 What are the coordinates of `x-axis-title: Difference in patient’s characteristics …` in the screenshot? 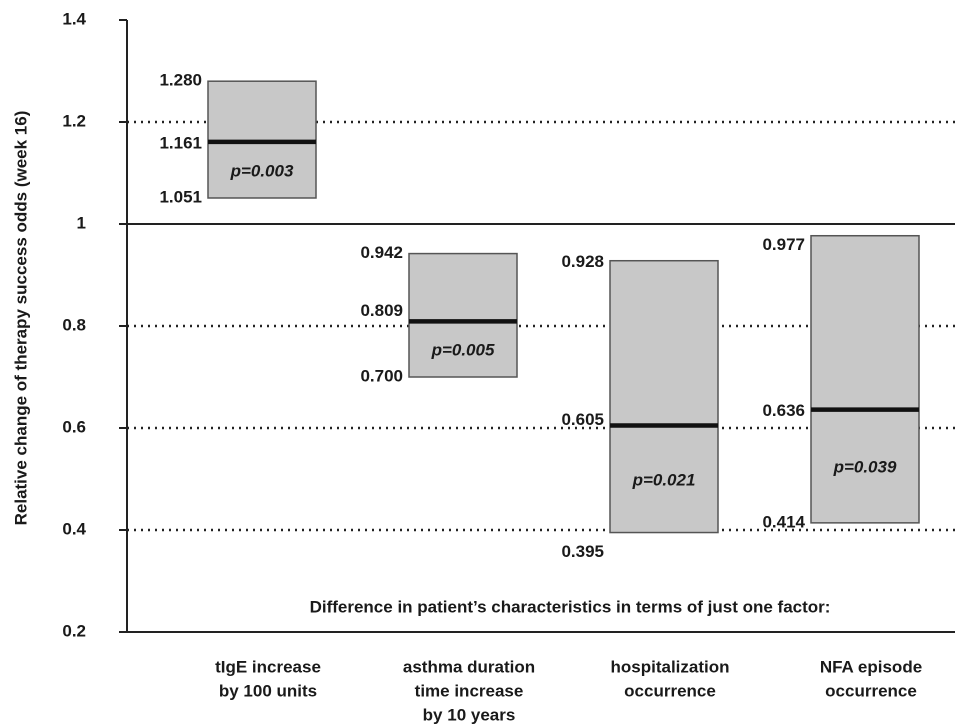 It's located at (570, 606).